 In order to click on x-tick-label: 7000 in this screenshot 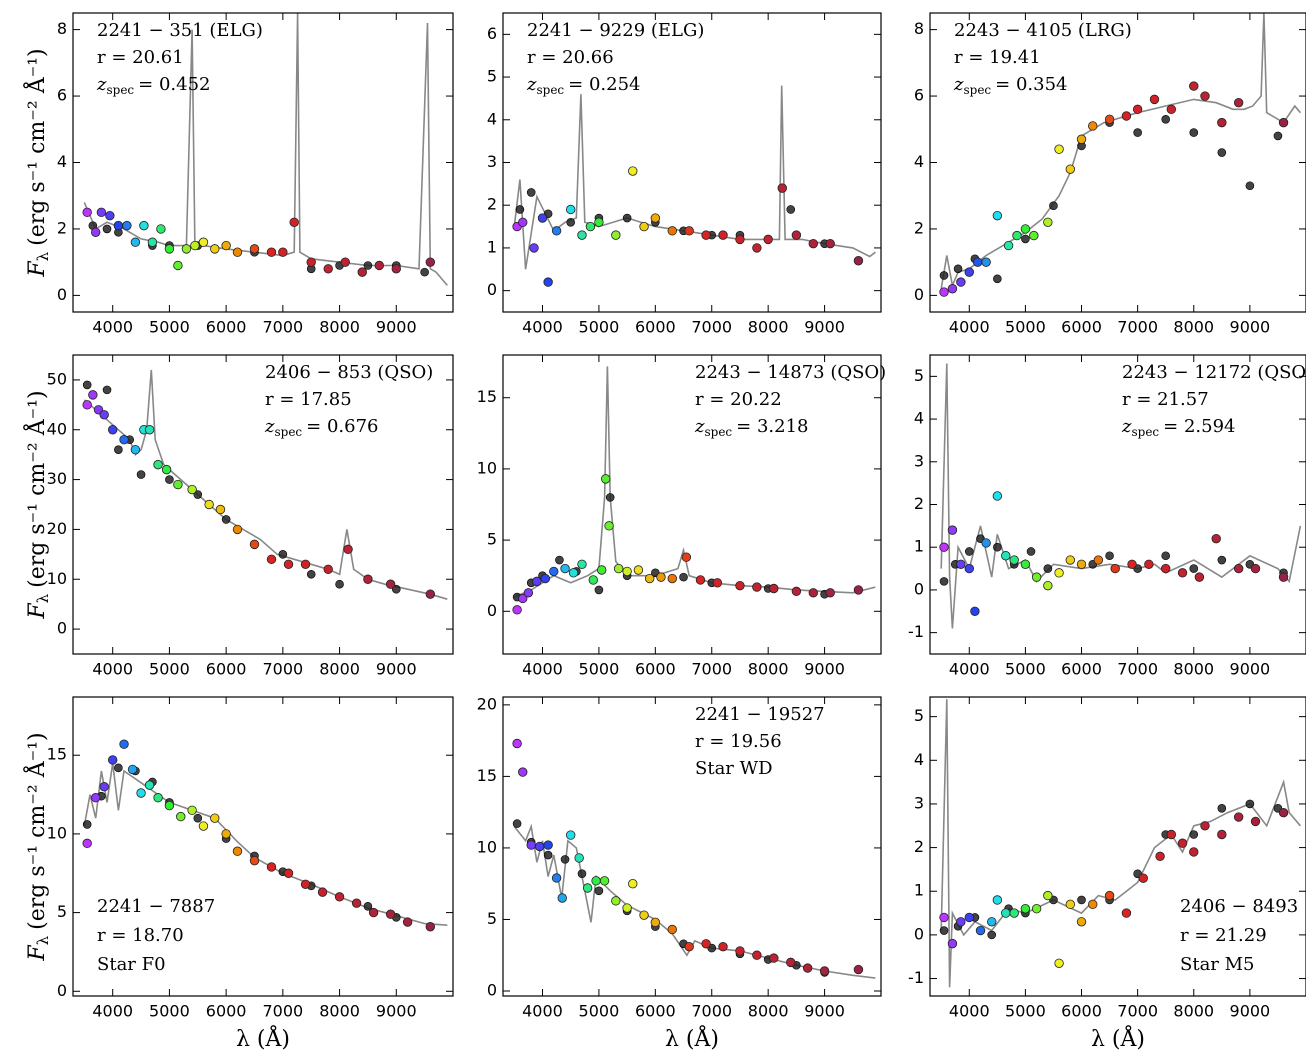, I will do `click(711, 327)`.